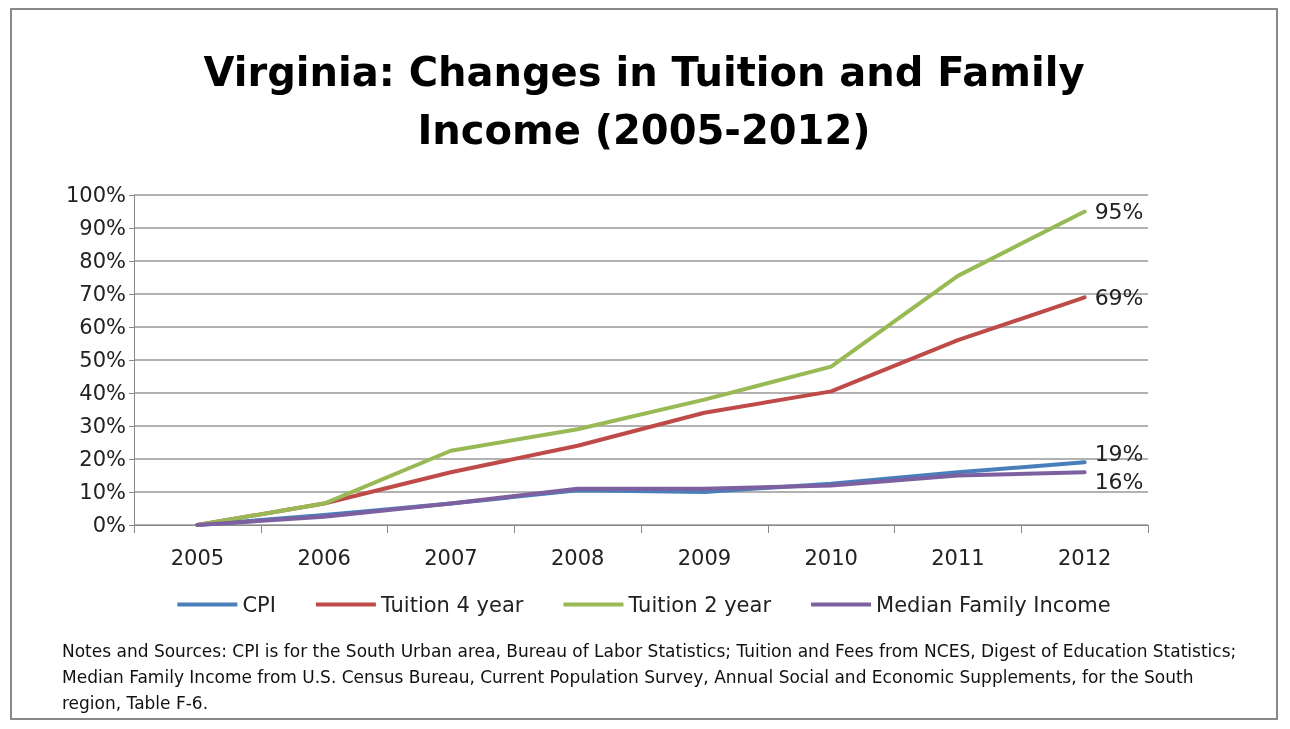  Describe the element at coordinates (109, 525) in the screenshot. I see `y-tick-label: 0%` at that location.